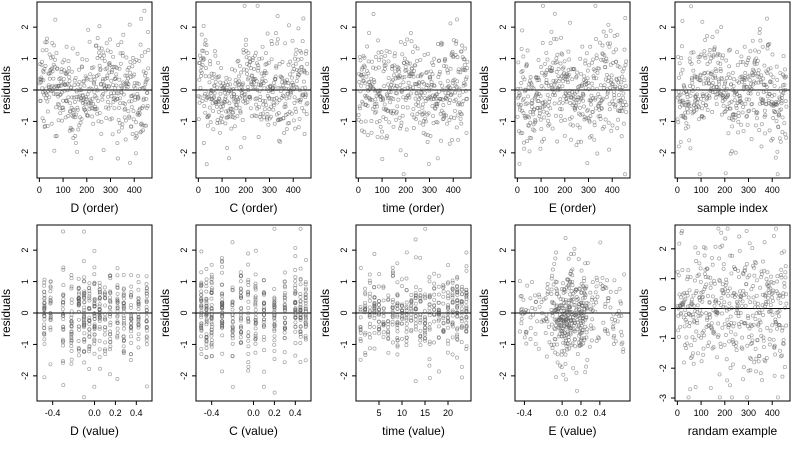 The height and width of the screenshot is (450, 800). I want to click on x-tick-label: 400, so click(134, 190).